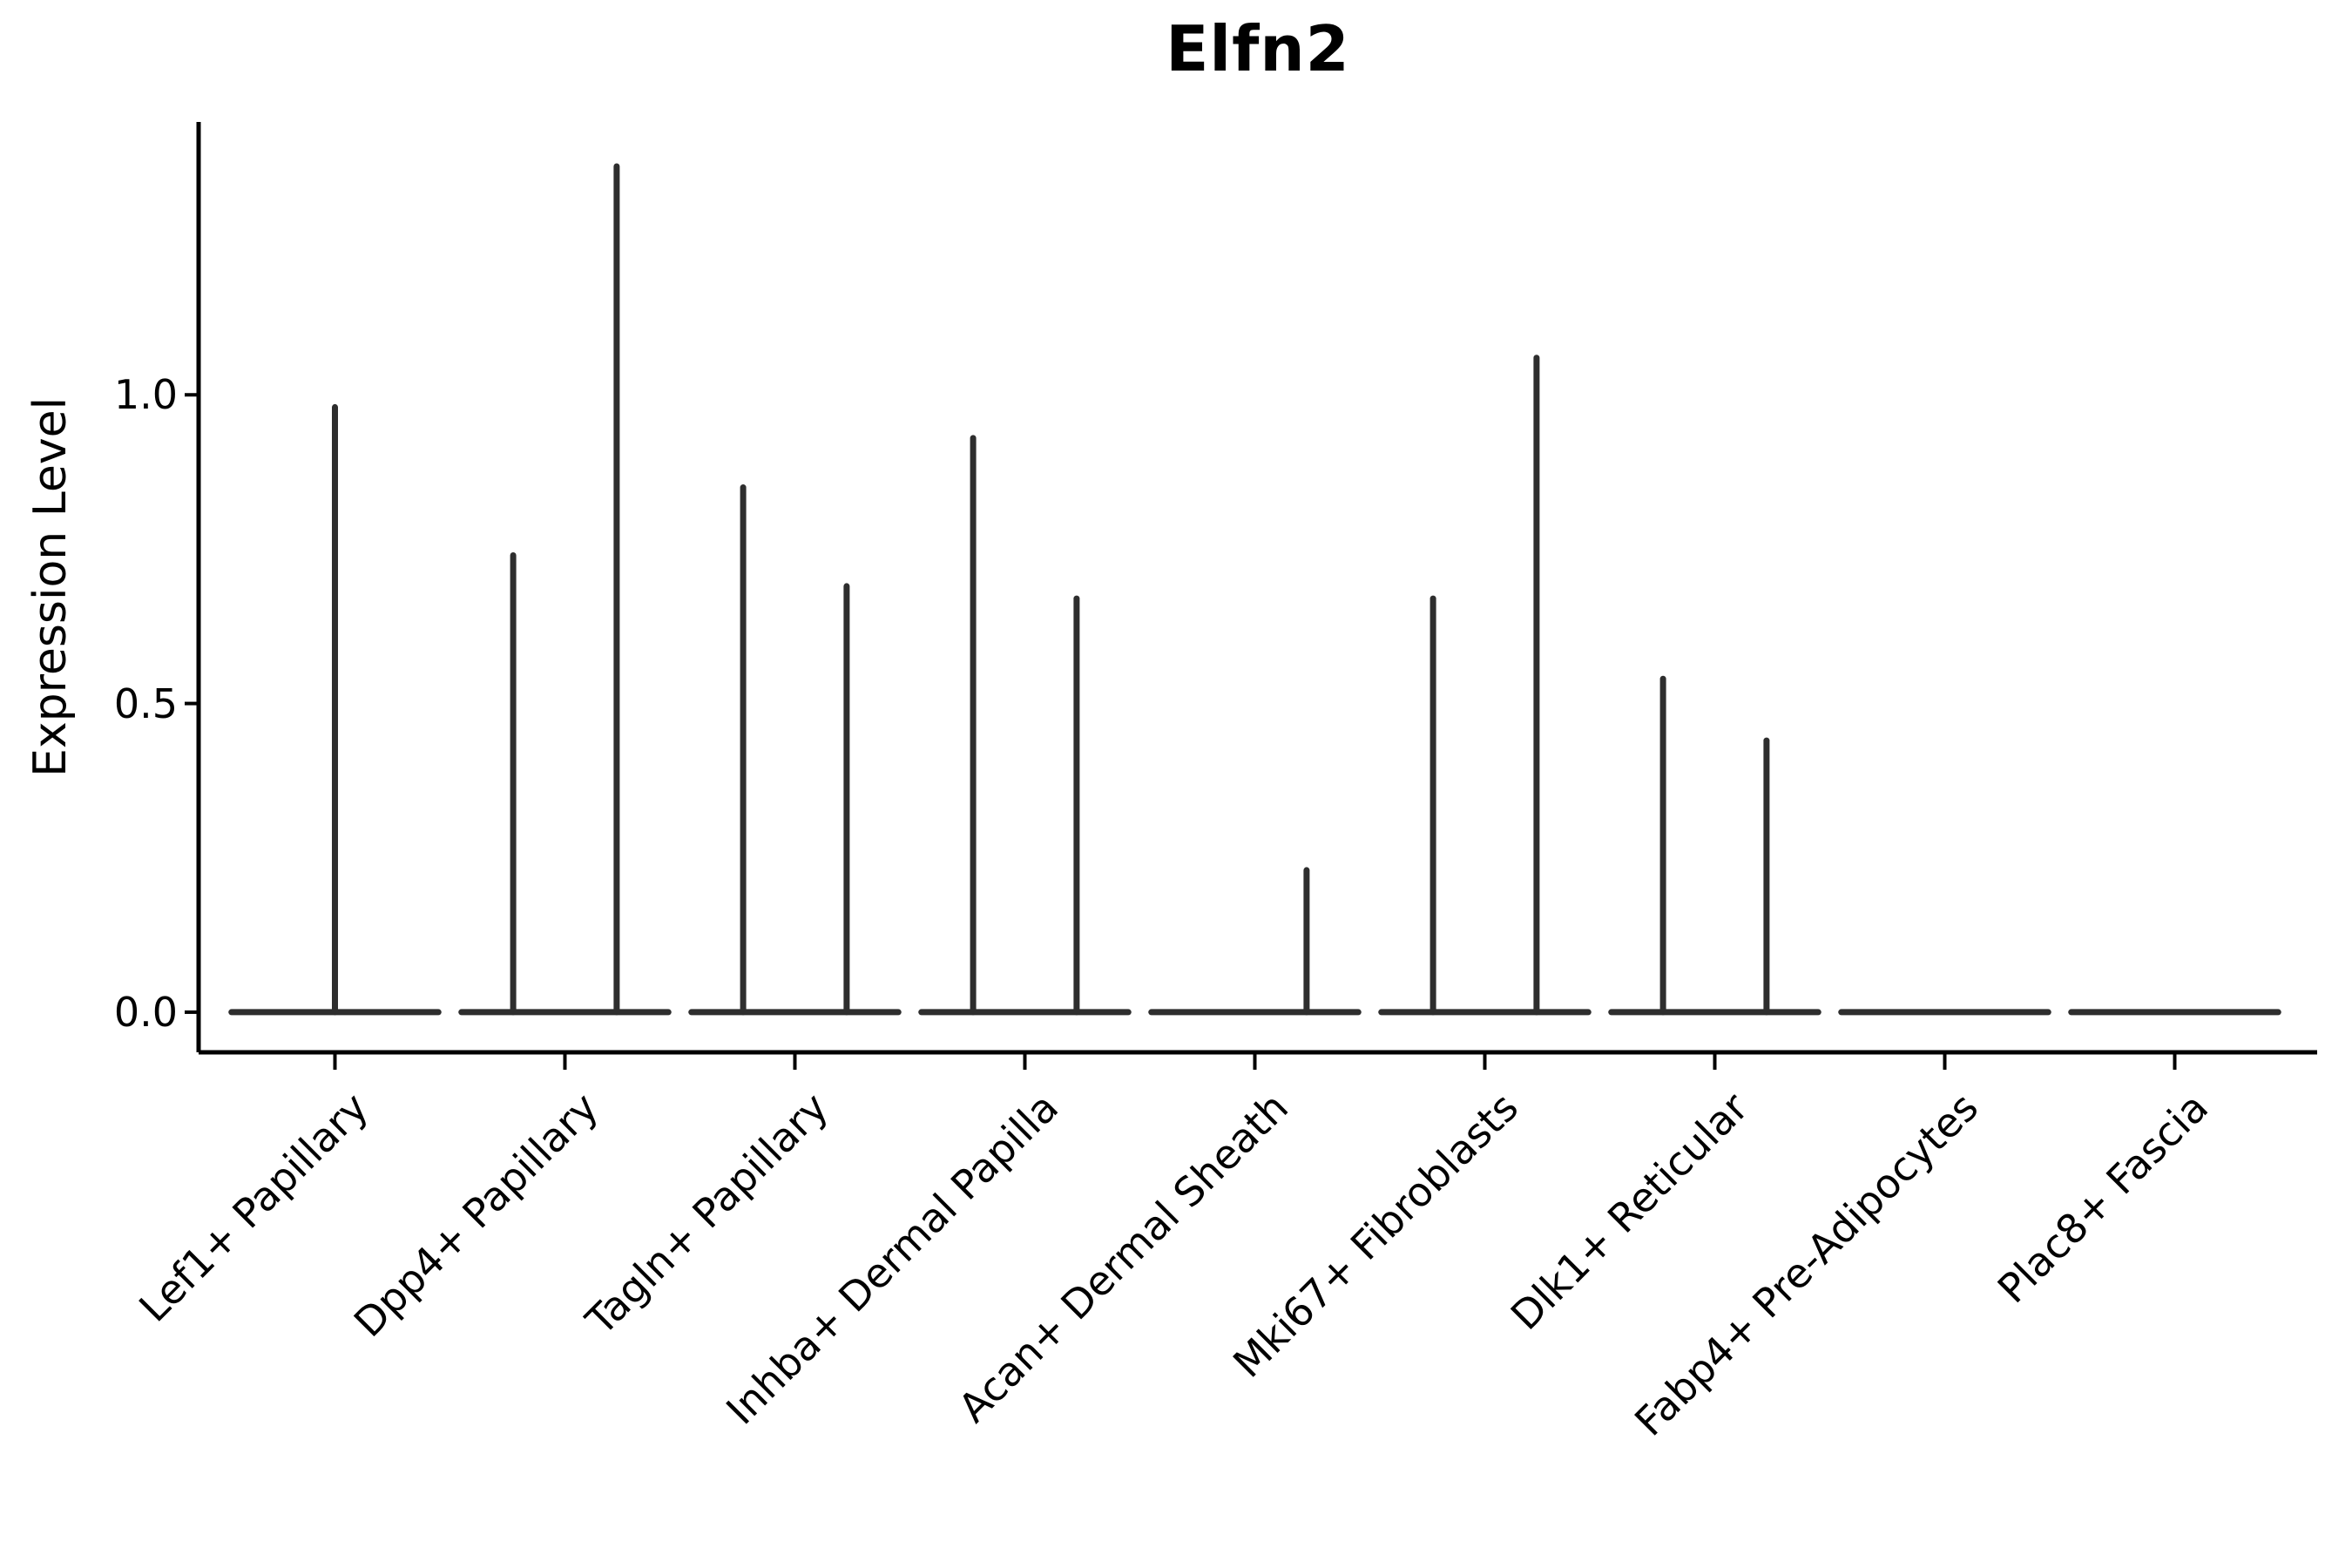  What do you see at coordinates (145, 1012) in the screenshot?
I see `y-tick-label: 0.0` at bounding box center [145, 1012].